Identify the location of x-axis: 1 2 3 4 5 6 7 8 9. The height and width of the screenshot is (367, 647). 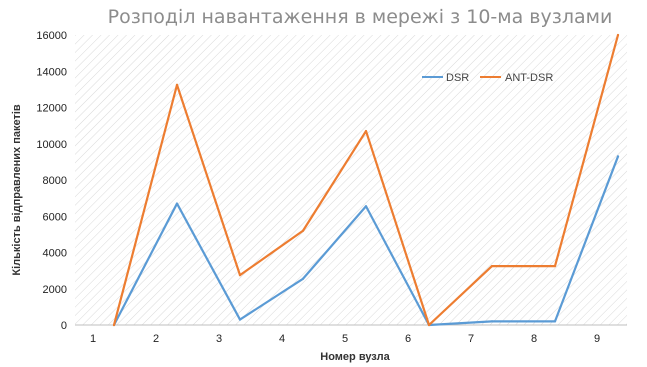
(345, 339).